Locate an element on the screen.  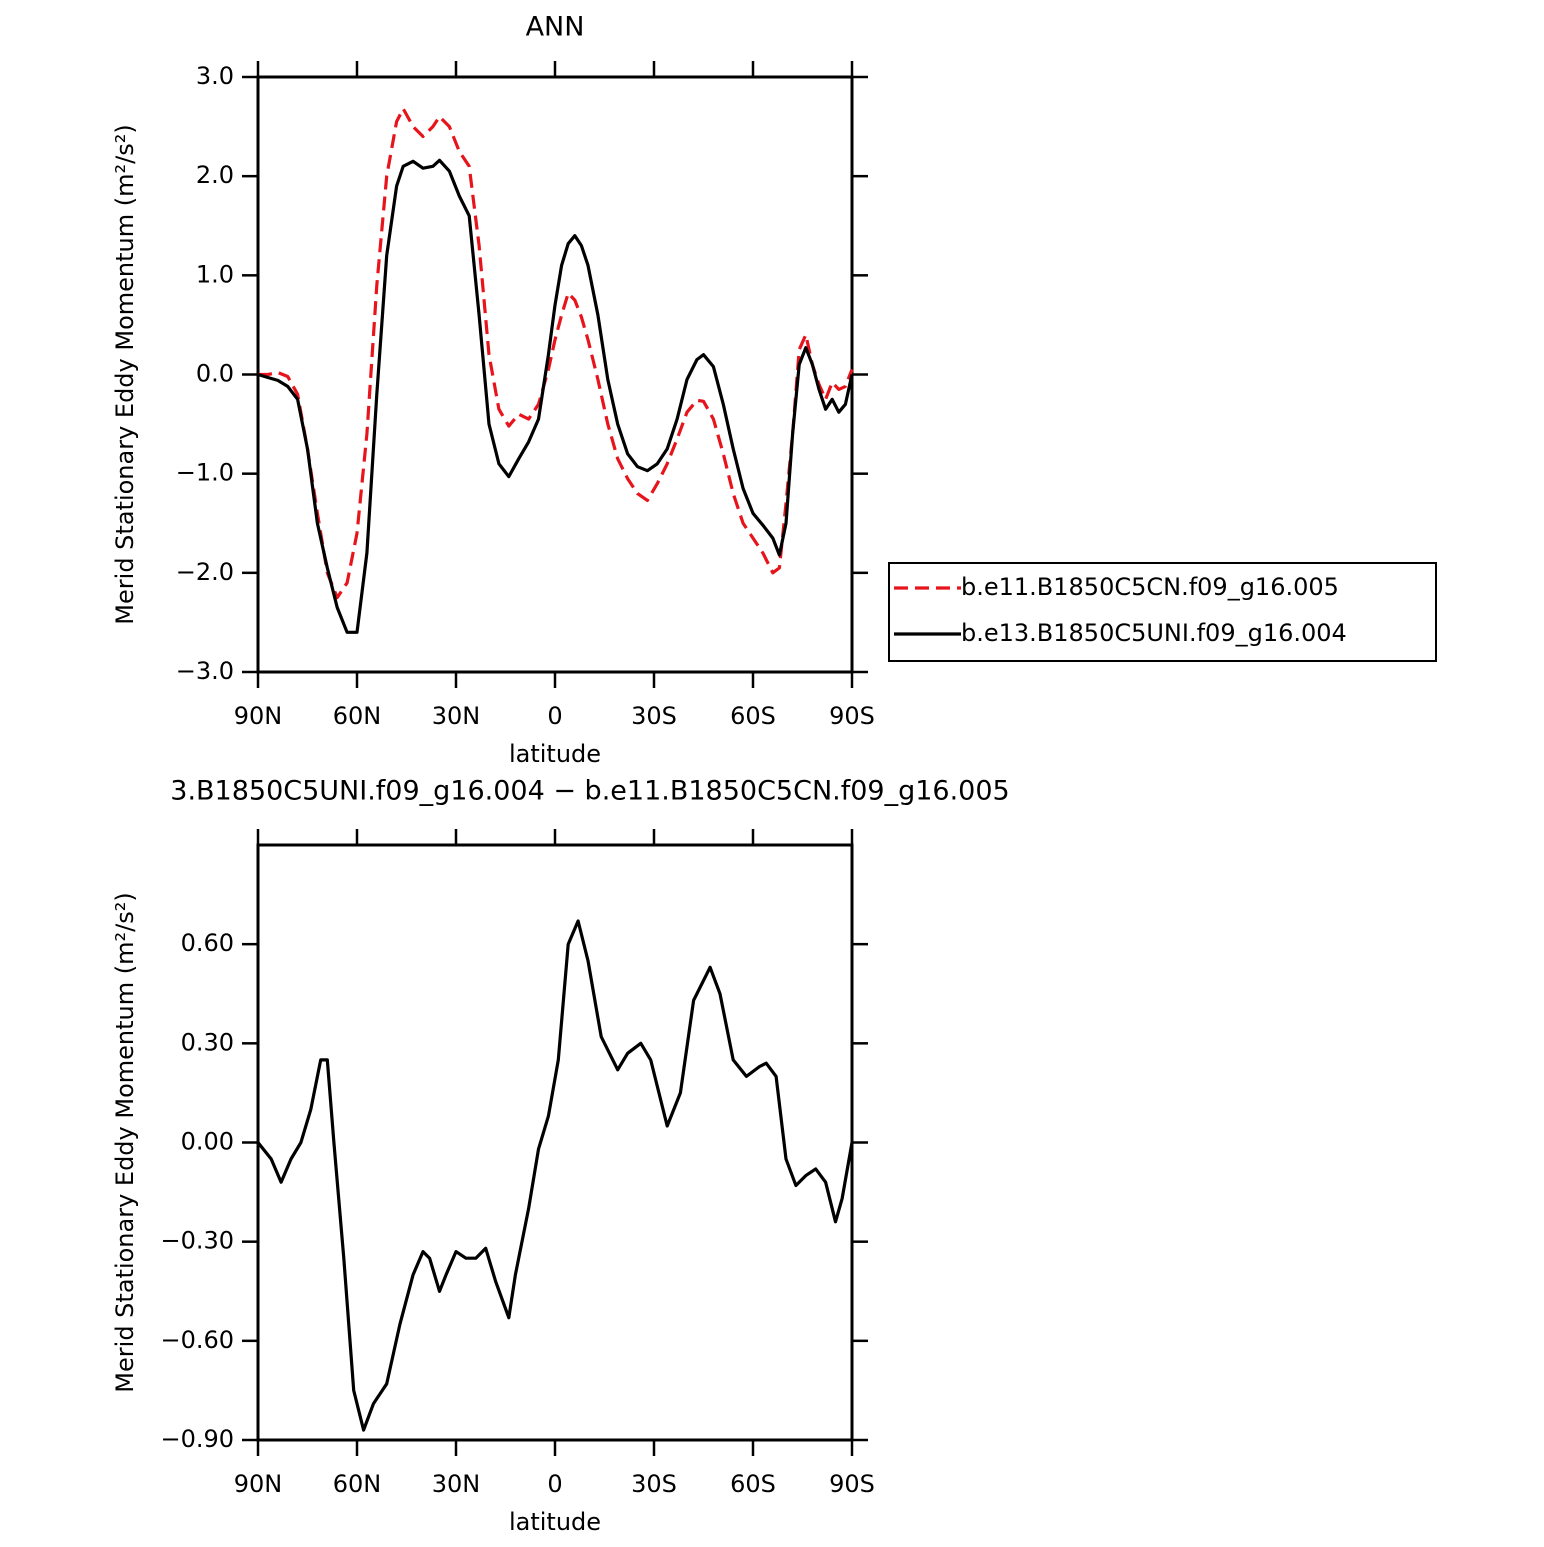
y-tick-label: −0.30 is located at coordinates (197, 1241).